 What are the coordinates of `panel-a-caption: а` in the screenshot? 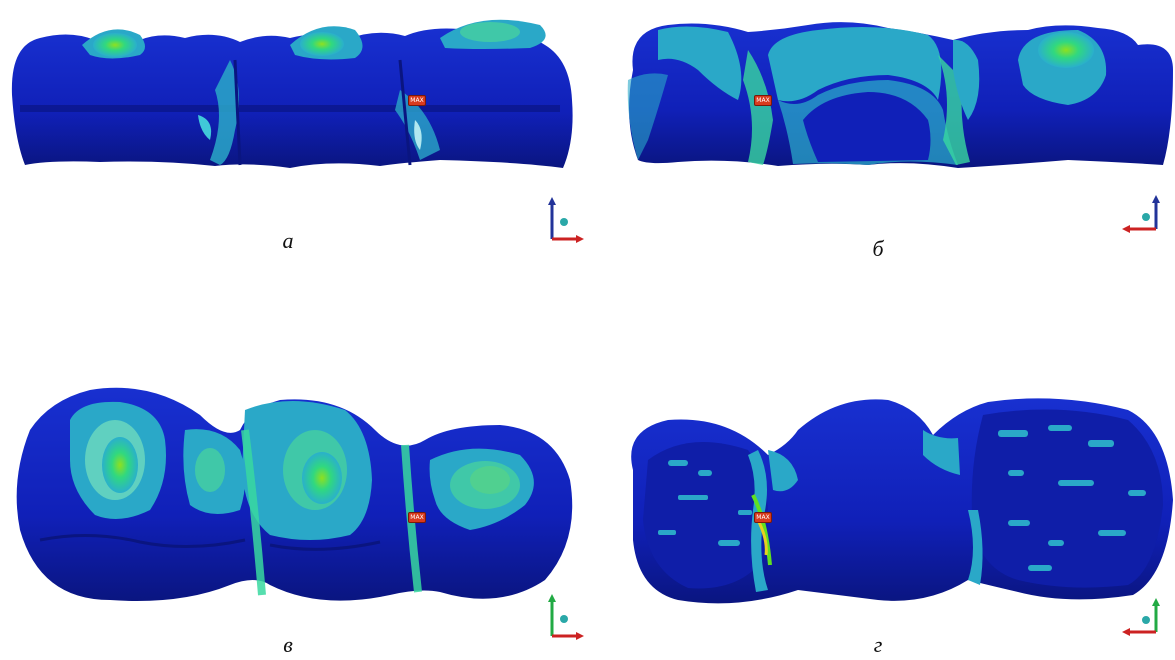 It's located at (288, 240).